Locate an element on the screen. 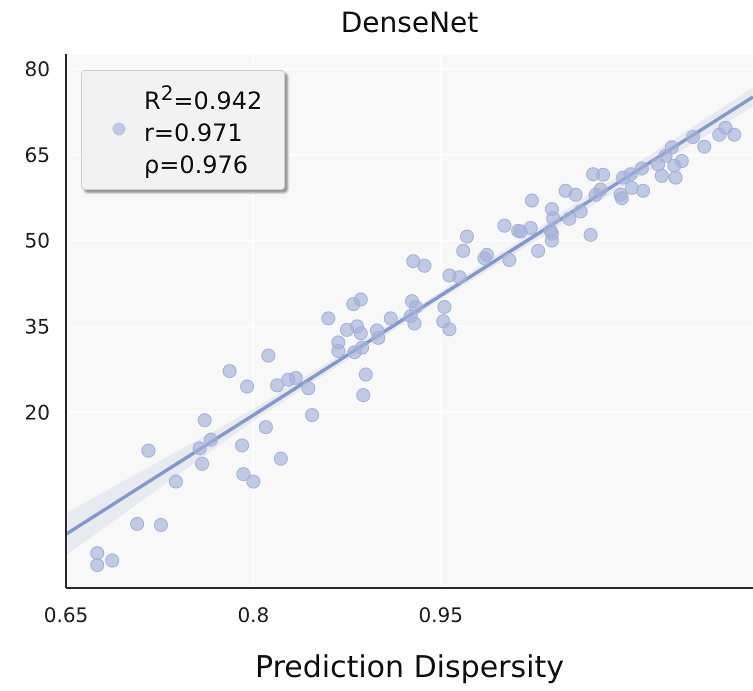  x-axis-title: Prediction Dispersity is located at coordinates (409, 667).